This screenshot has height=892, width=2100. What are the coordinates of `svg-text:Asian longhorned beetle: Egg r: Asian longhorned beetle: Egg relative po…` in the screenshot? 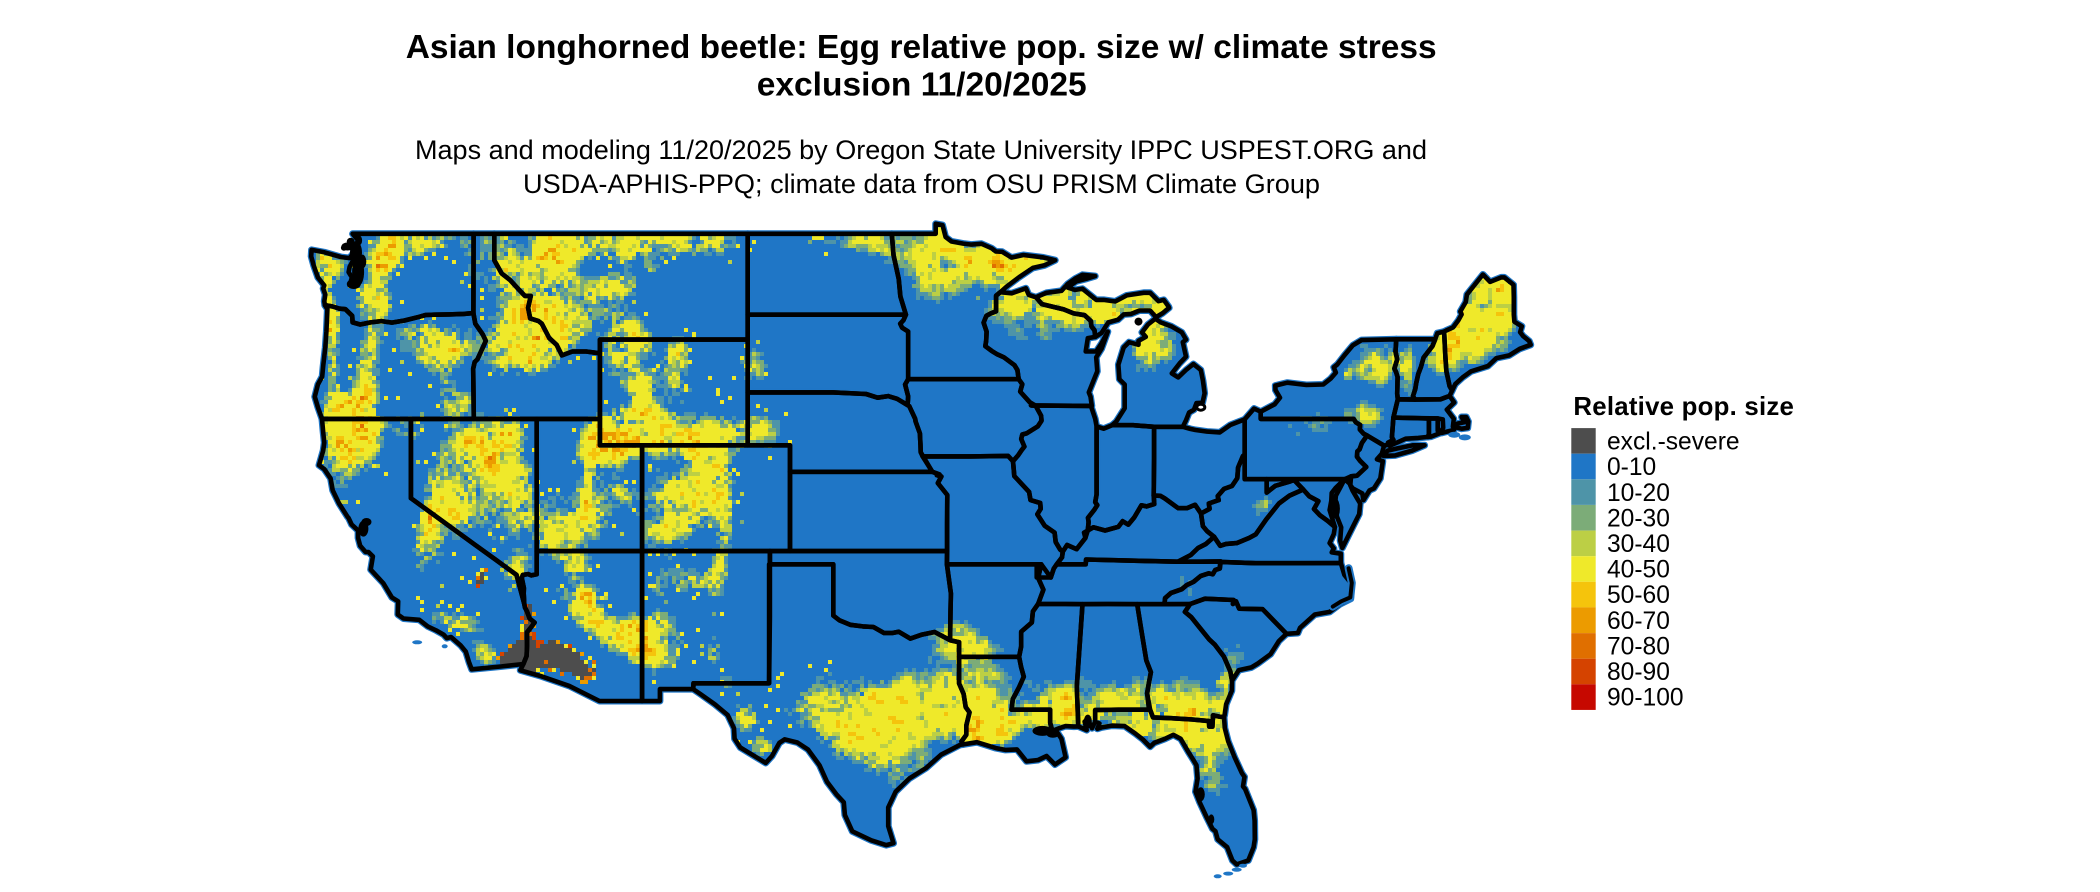 It's located at (921, 47).